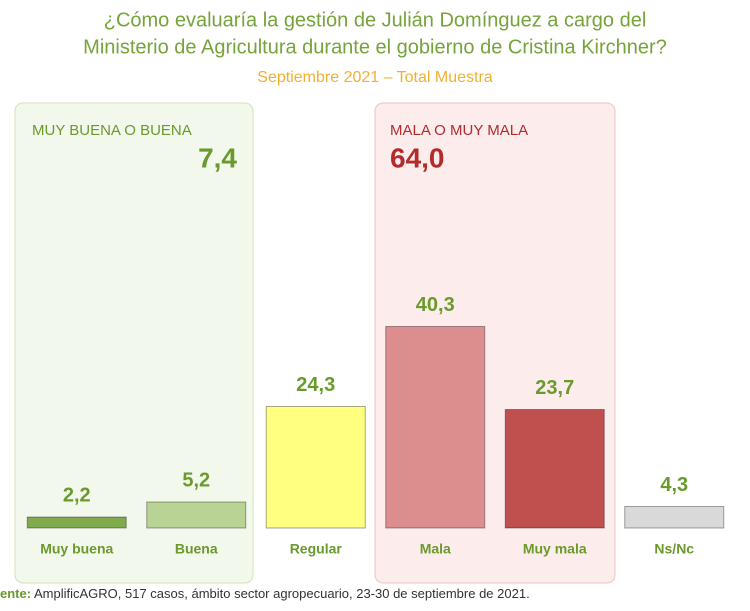  Describe the element at coordinates (375, 77) in the screenshot. I see `chart-subtitle: Septiembre 2021 – Total Muestra` at that location.